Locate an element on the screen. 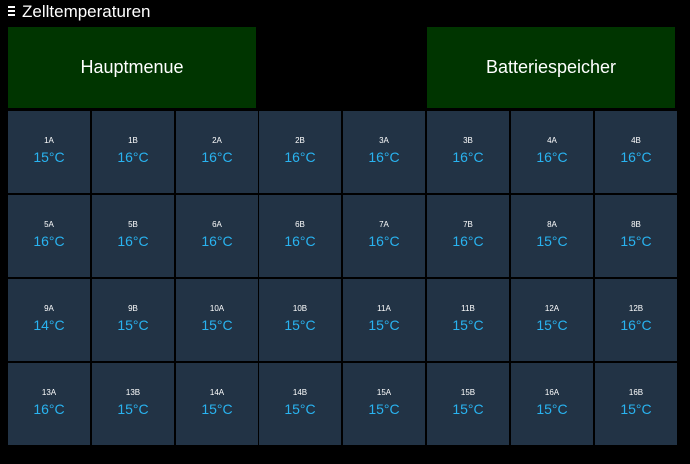 The width and height of the screenshot is (690, 464). cell-label: 13A is located at coordinates (49, 392).